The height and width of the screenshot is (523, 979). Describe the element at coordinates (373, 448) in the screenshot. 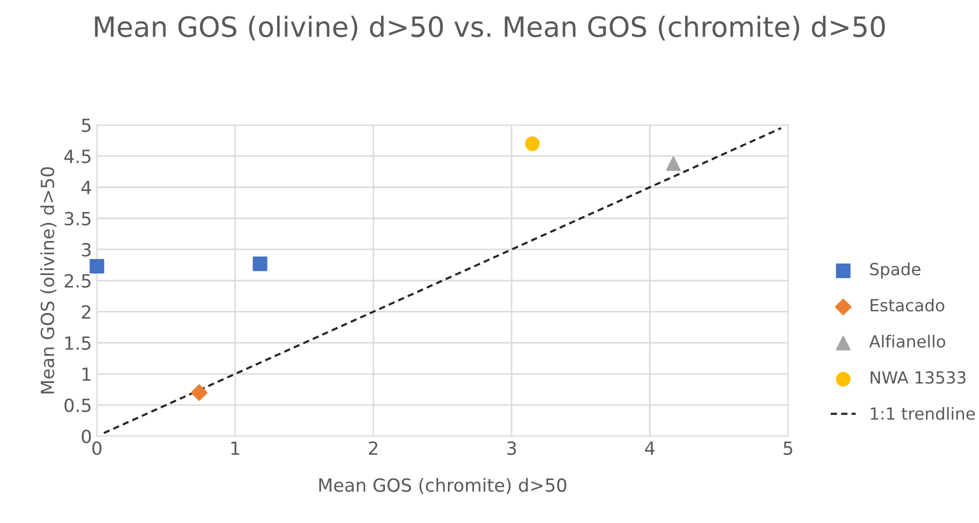

I see `x-tick-label: 2` at that location.